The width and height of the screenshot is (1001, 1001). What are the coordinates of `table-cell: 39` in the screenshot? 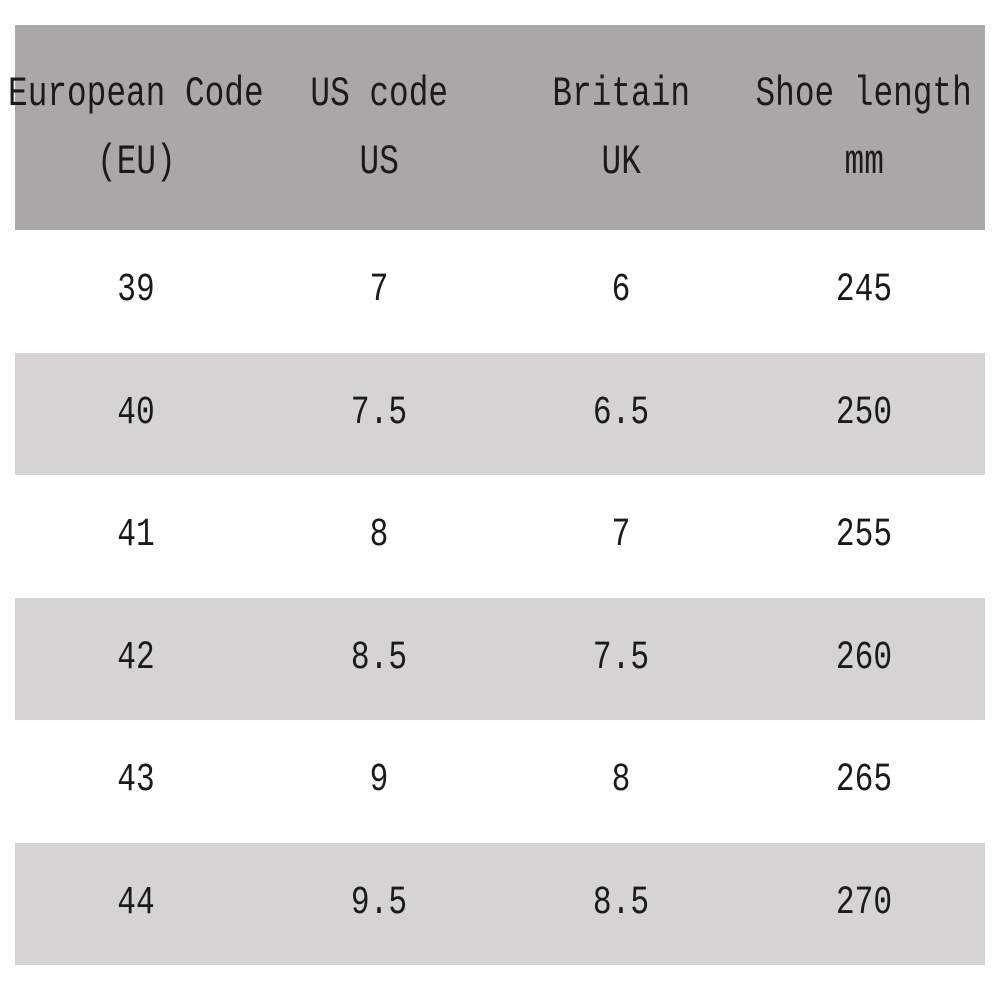 It's located at (136, 291).